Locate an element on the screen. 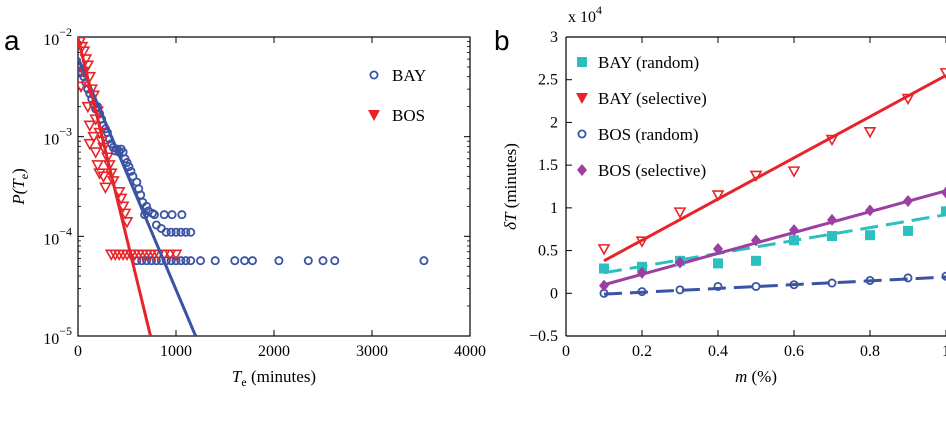 The height and width of the screenshot is (424, 946). legend-marker-bos-random is located at coordinates (582, 134).